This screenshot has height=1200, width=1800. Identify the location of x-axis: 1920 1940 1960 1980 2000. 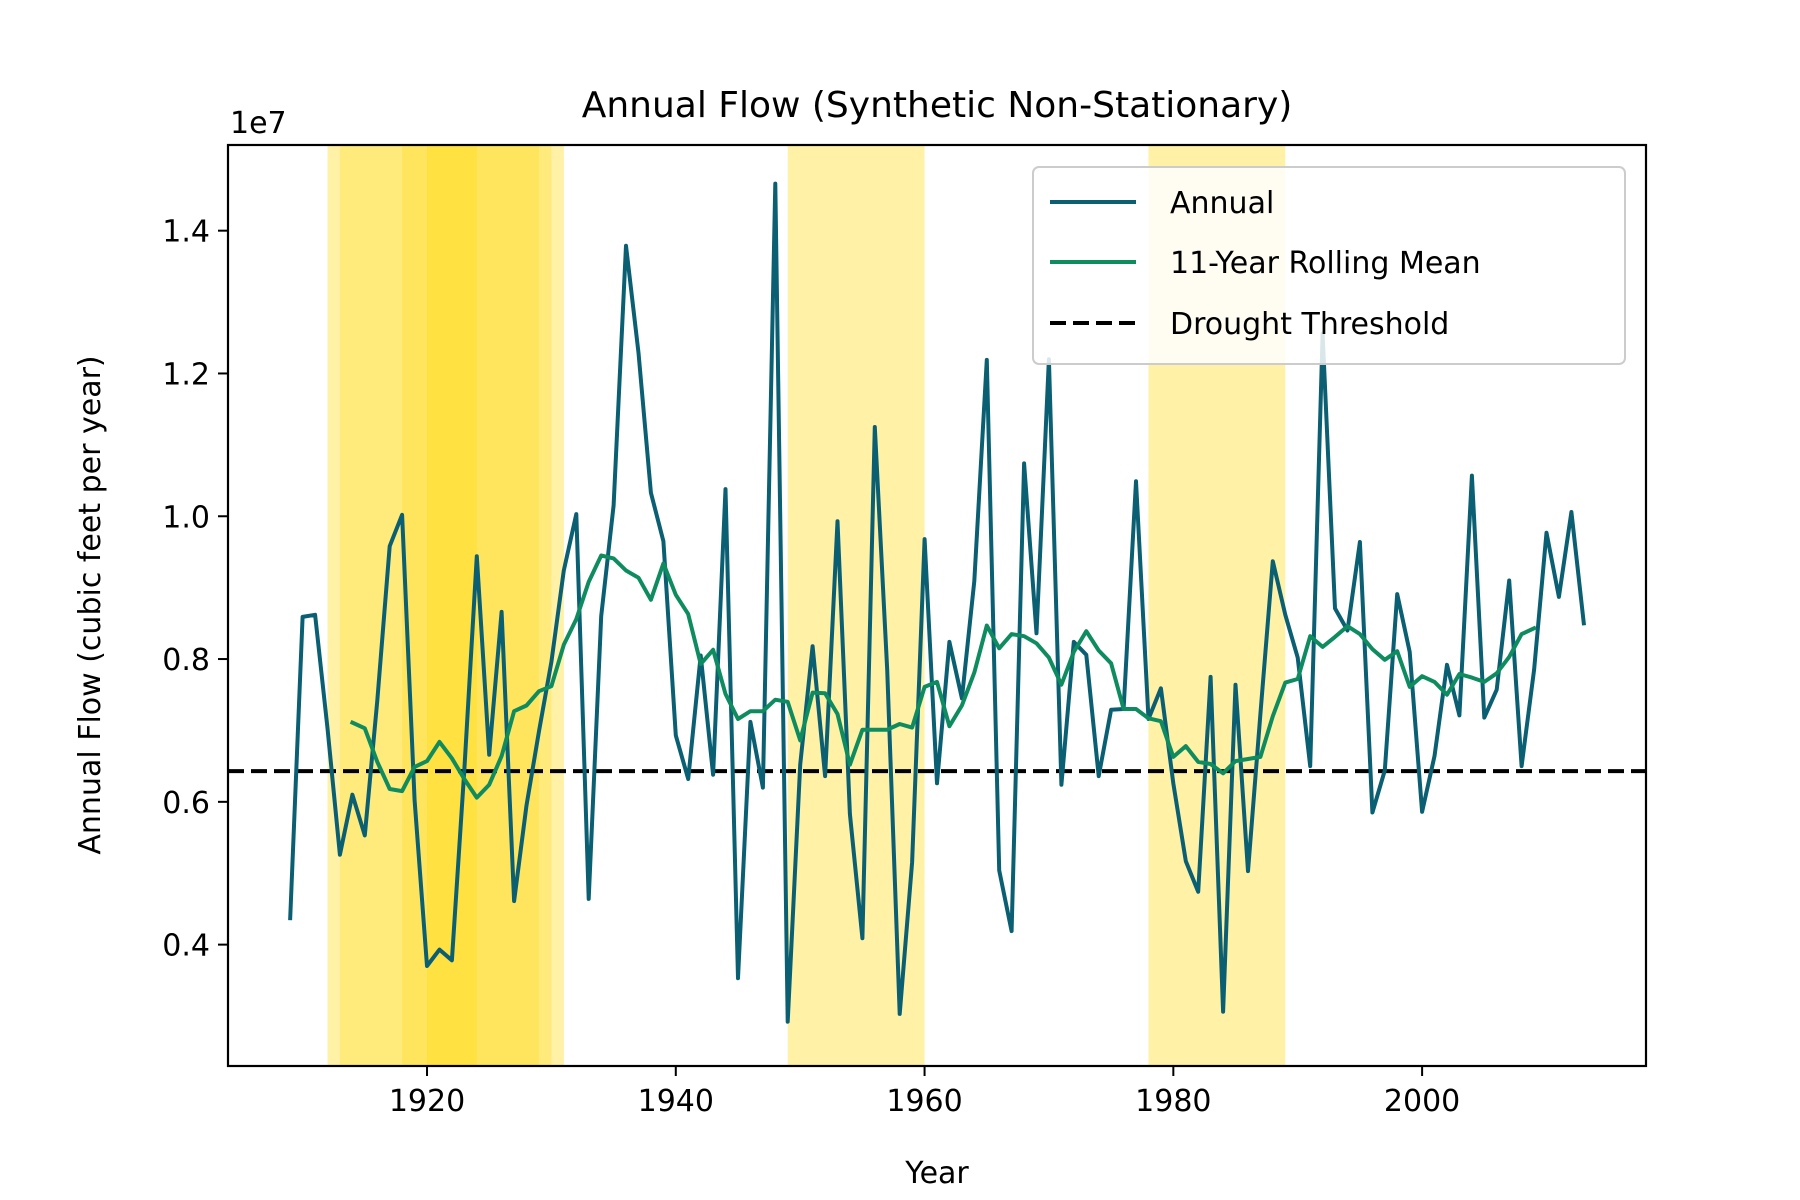
(924, 1092).